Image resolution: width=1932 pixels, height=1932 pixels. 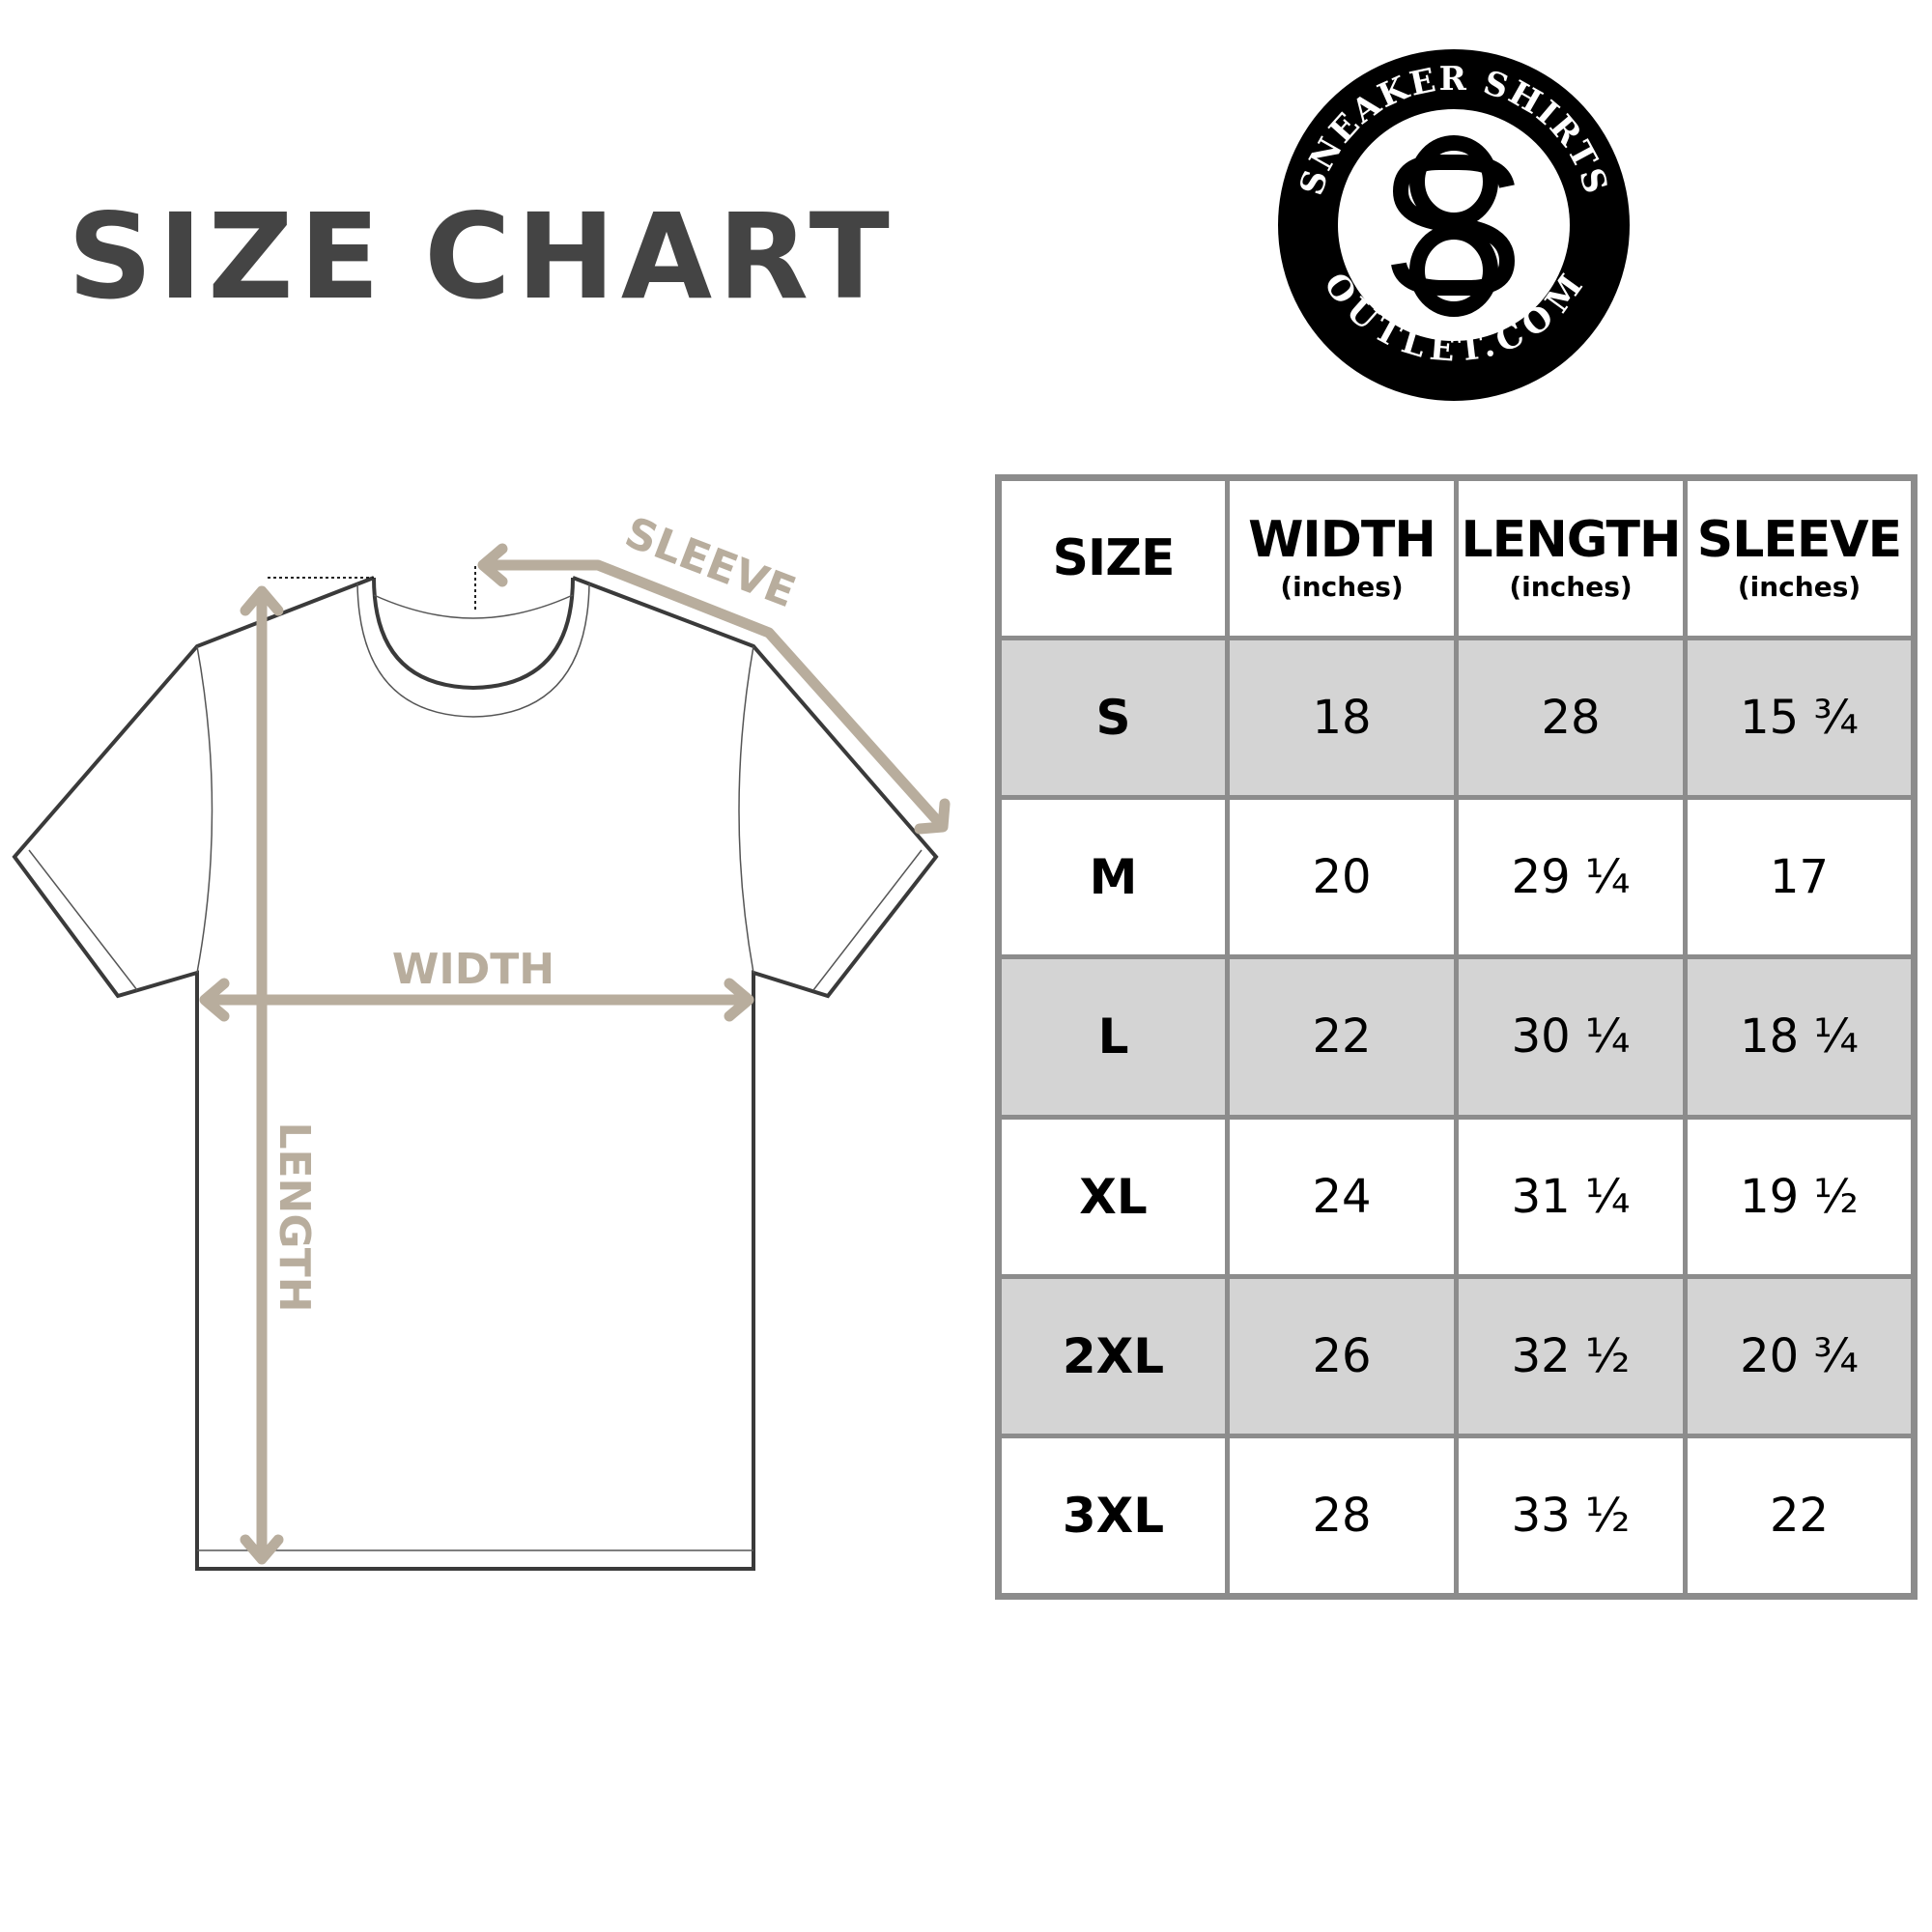 I want to click on length-label: LENGTH, so click(x=294, y=1217).